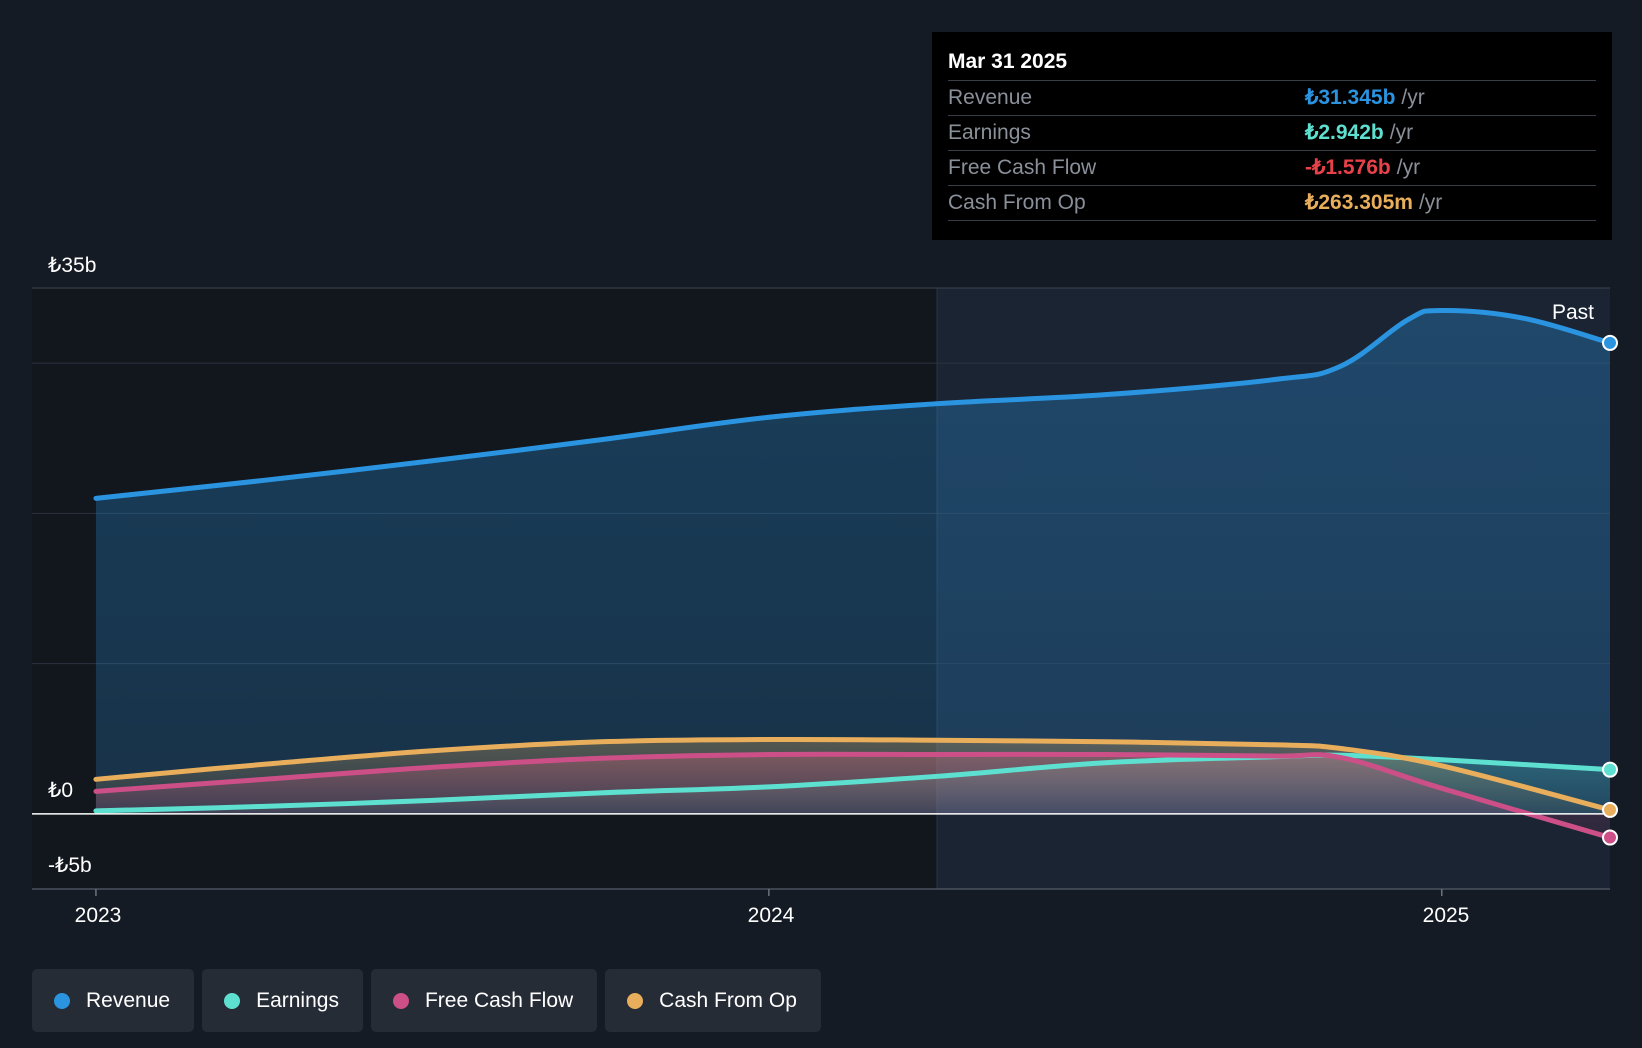 Image resolution: width=1642 pixels, height=1048 pixels. I want to click on tooltip-row-value: ₺263.305m, so click(1359, 202).